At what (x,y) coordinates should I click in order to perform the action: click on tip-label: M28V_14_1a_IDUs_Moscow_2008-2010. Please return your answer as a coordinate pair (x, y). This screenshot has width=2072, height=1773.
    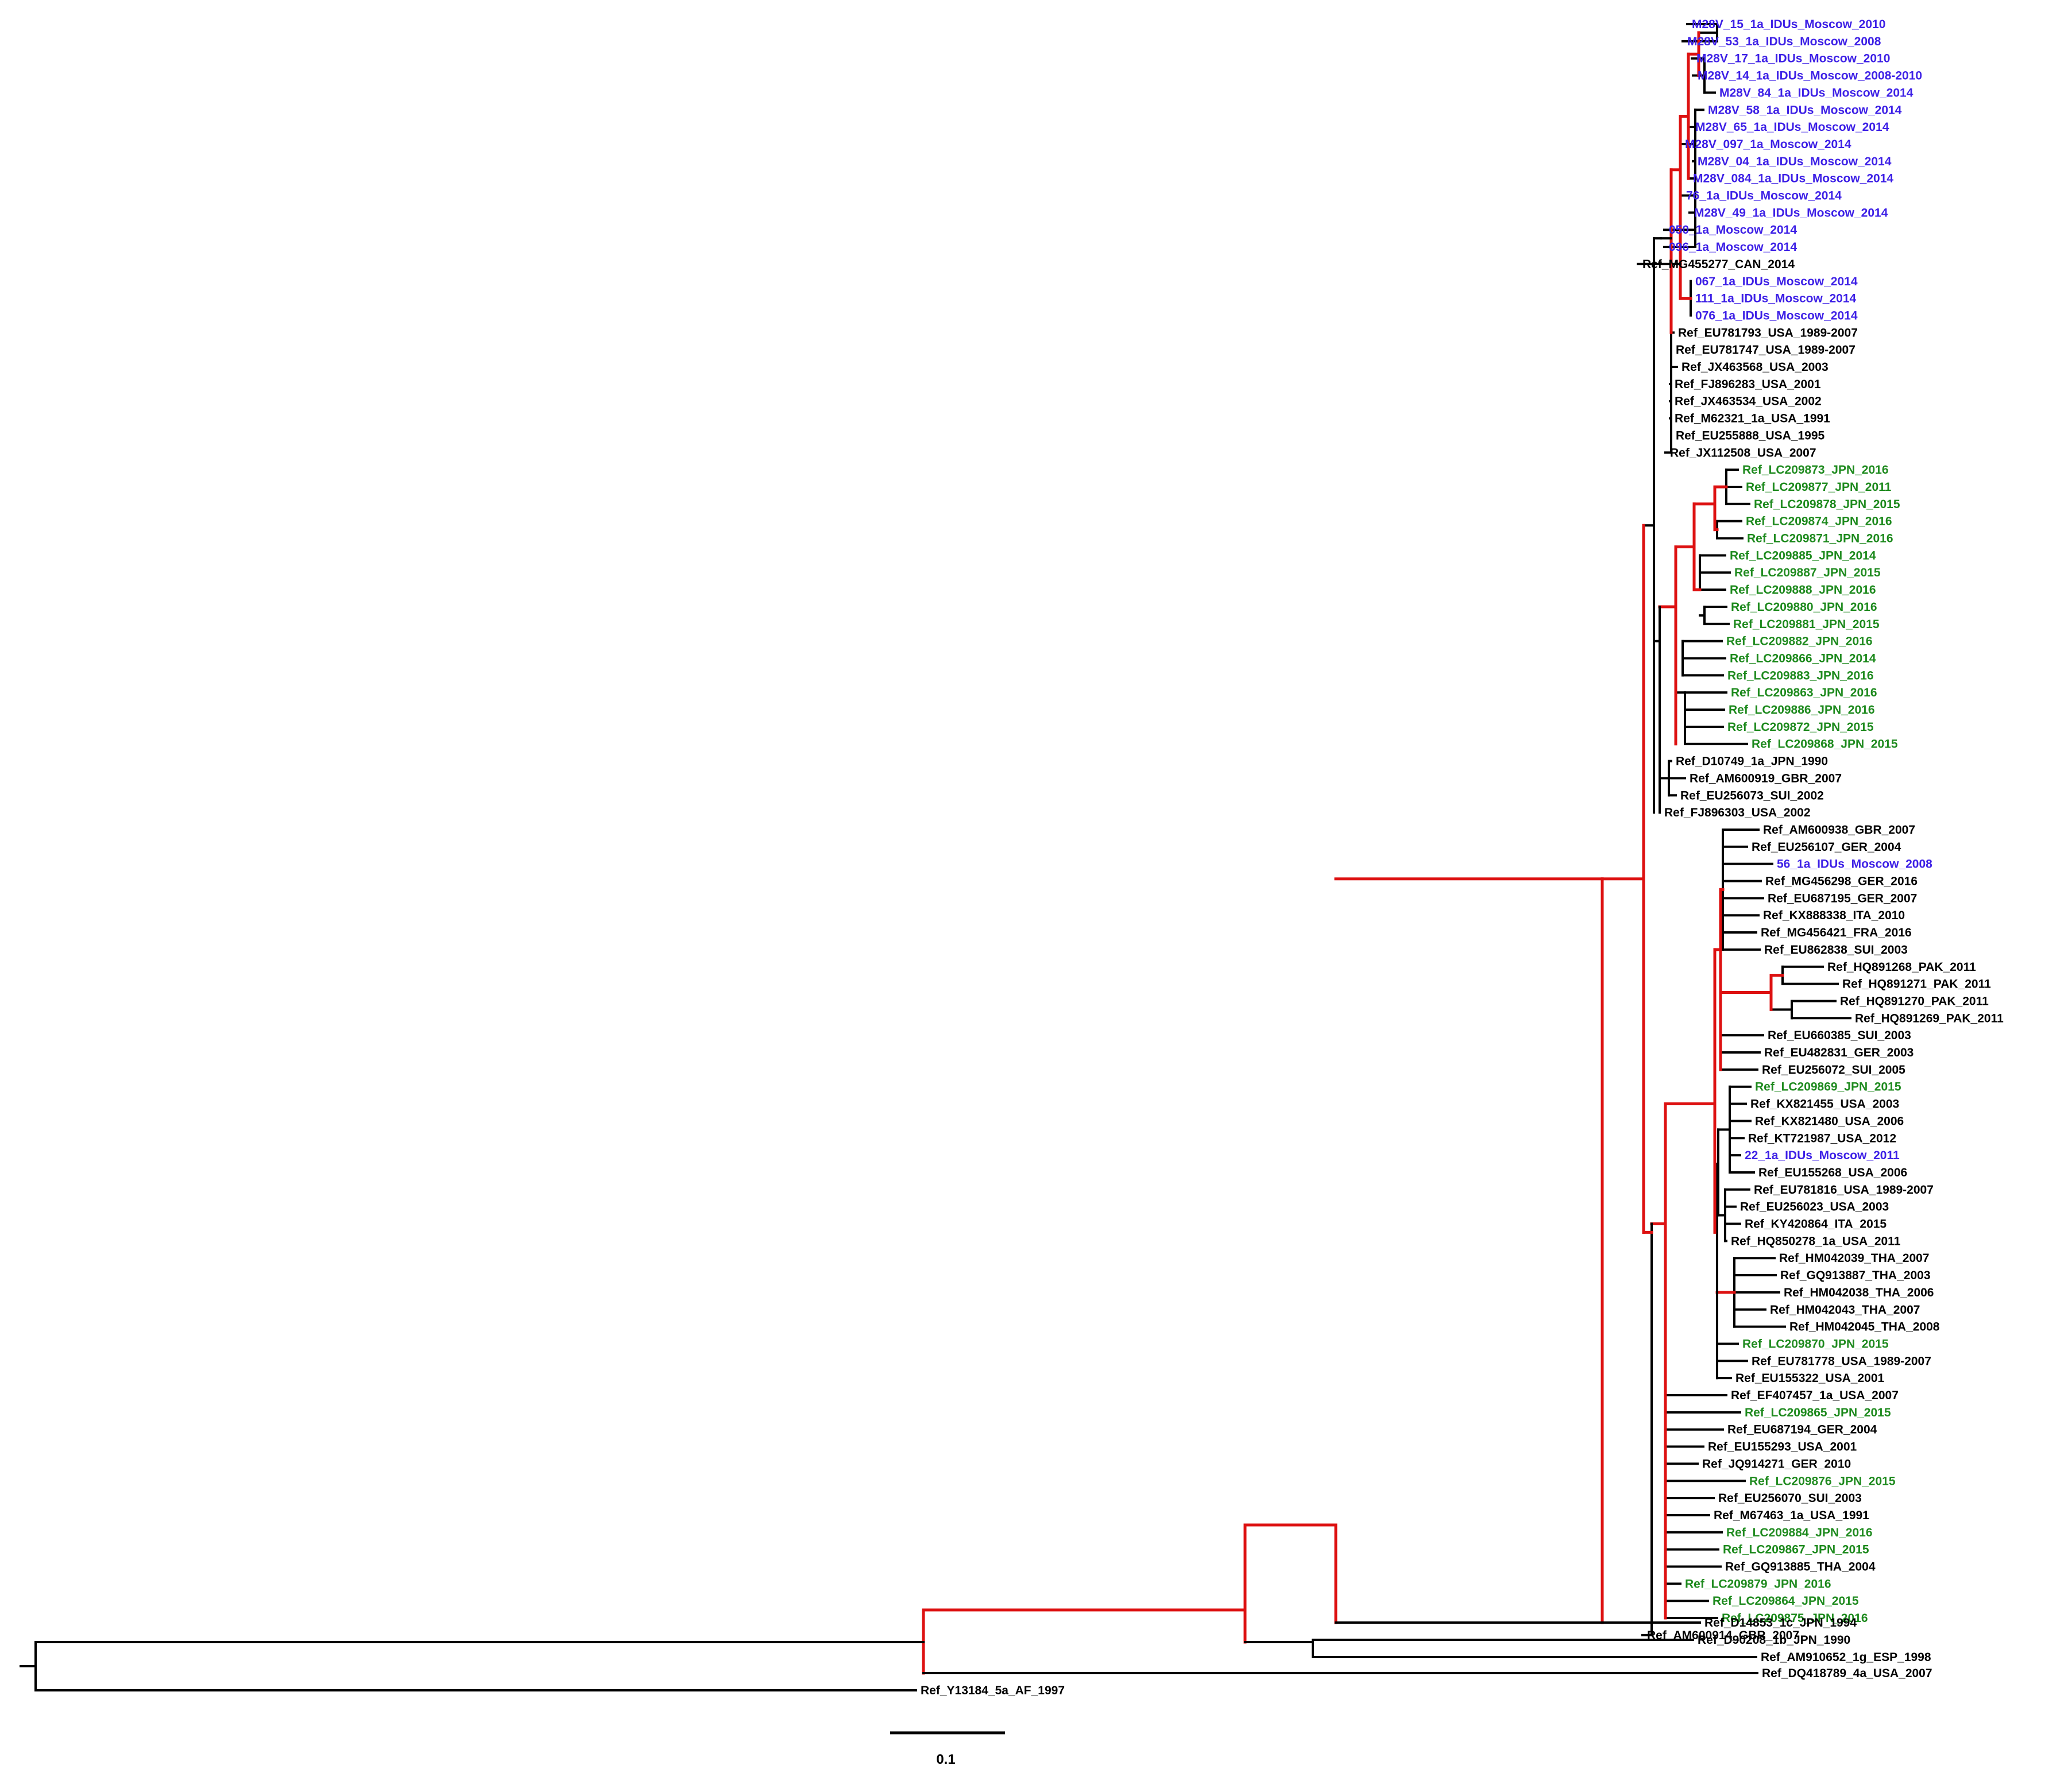
    Looking at the image, I should click on (1810, 76).